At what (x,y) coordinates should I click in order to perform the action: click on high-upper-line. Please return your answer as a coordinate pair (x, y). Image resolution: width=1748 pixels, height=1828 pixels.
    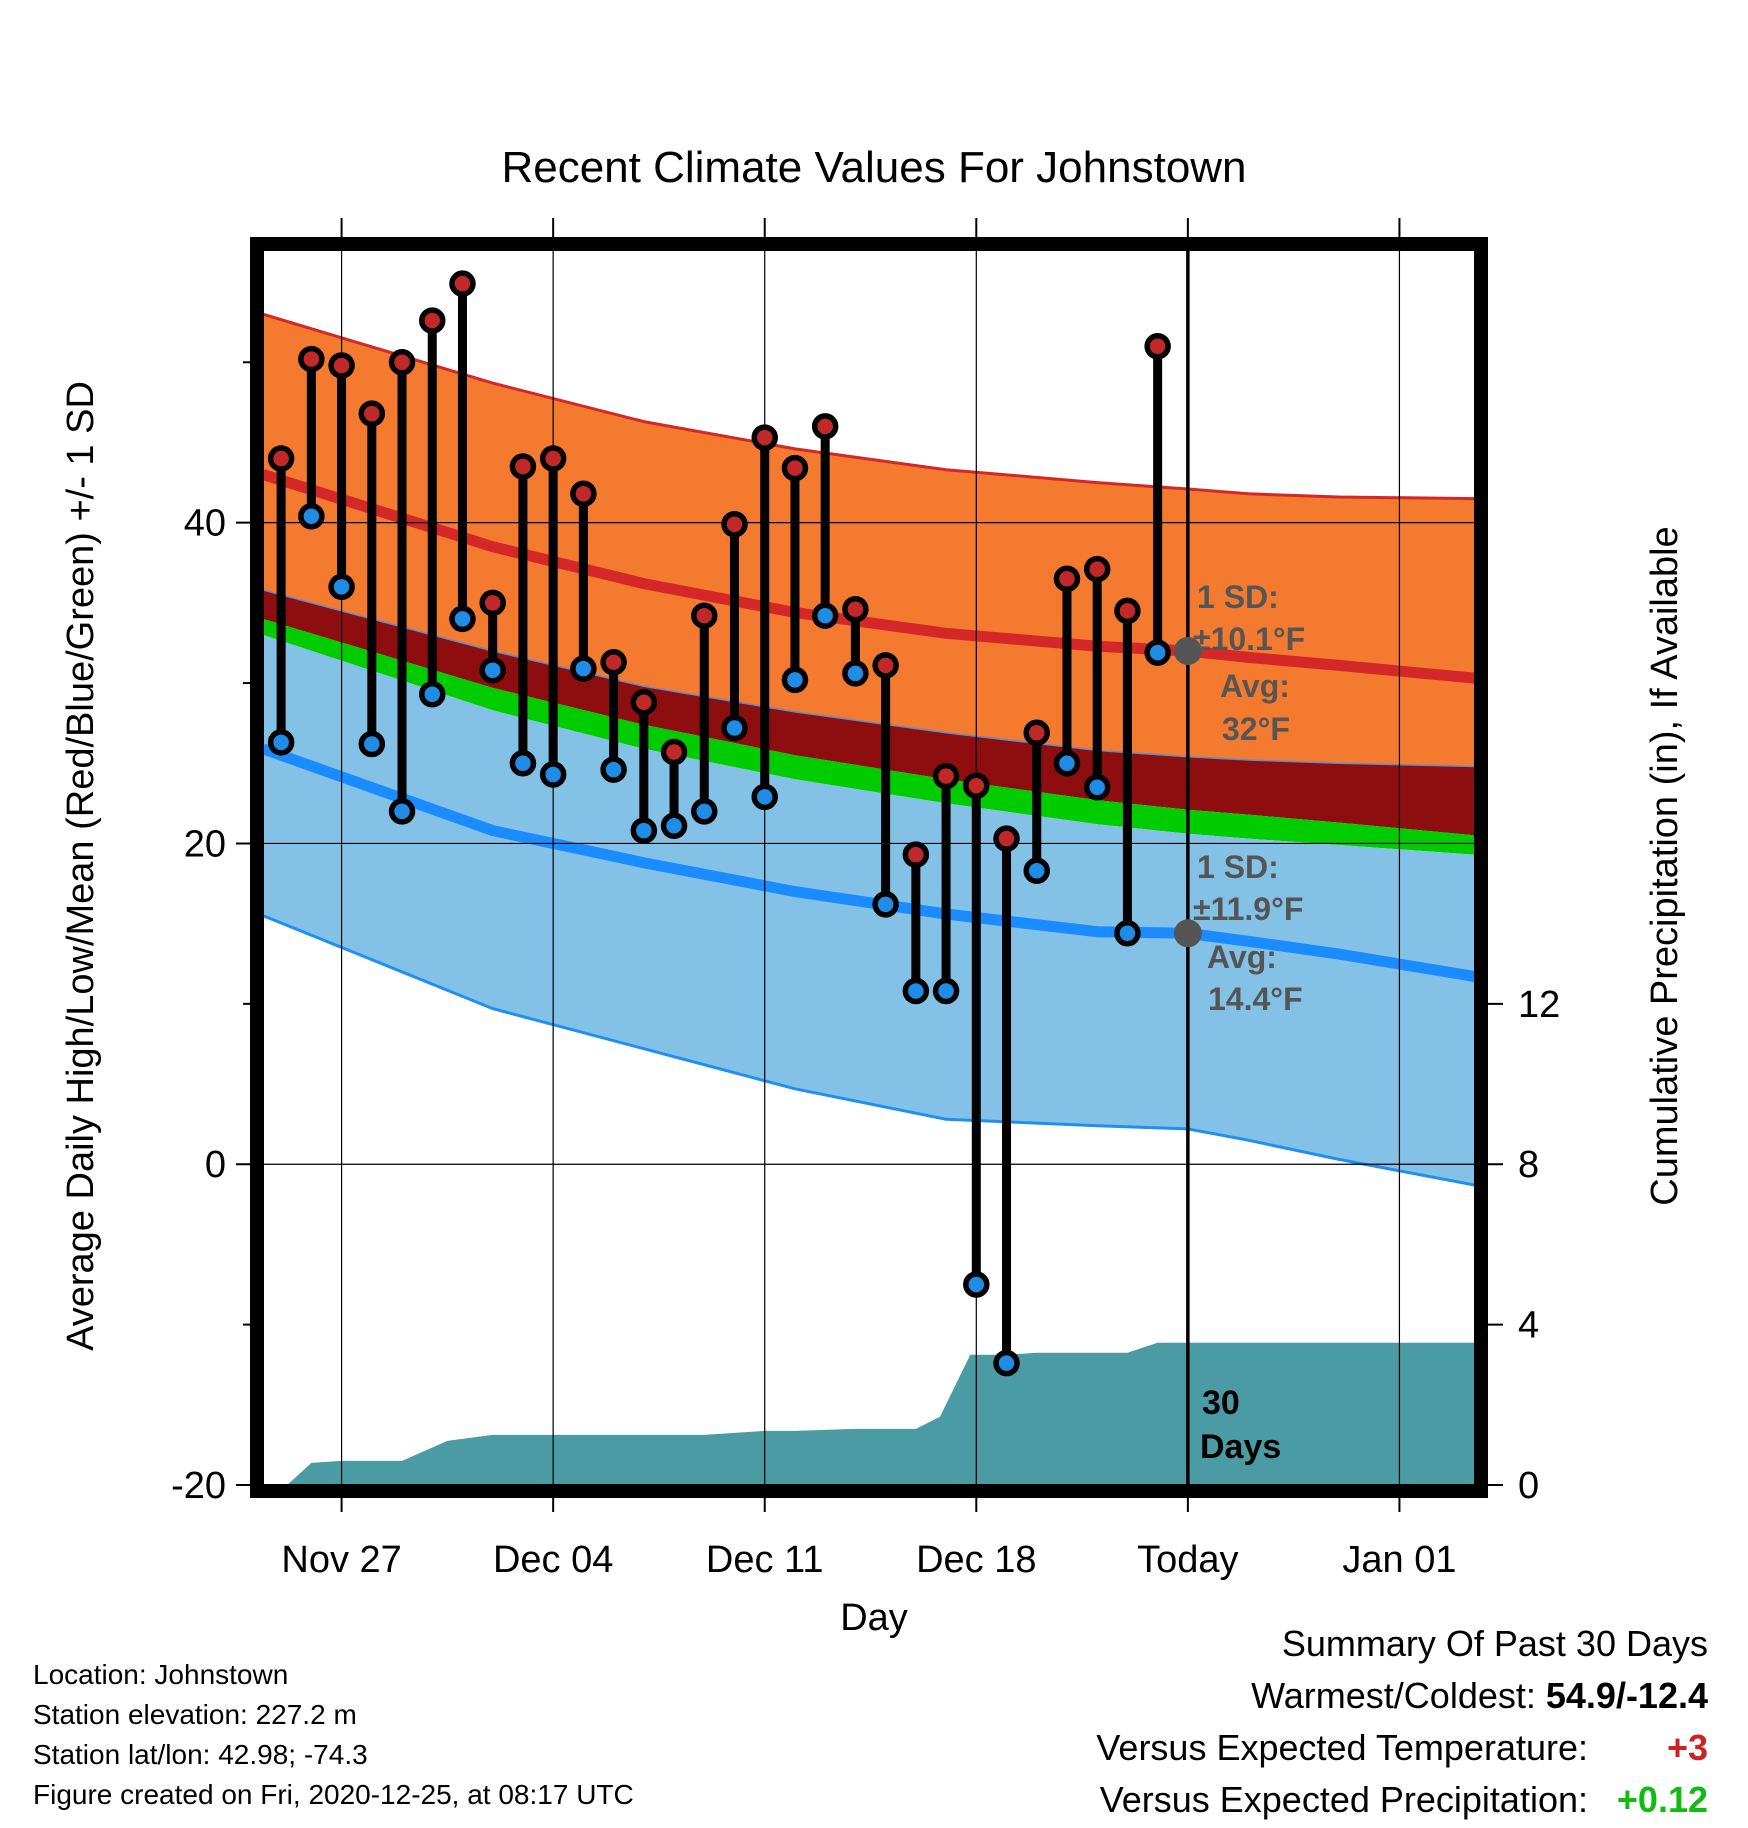
    Looking at the image, I should click on (869, 406).